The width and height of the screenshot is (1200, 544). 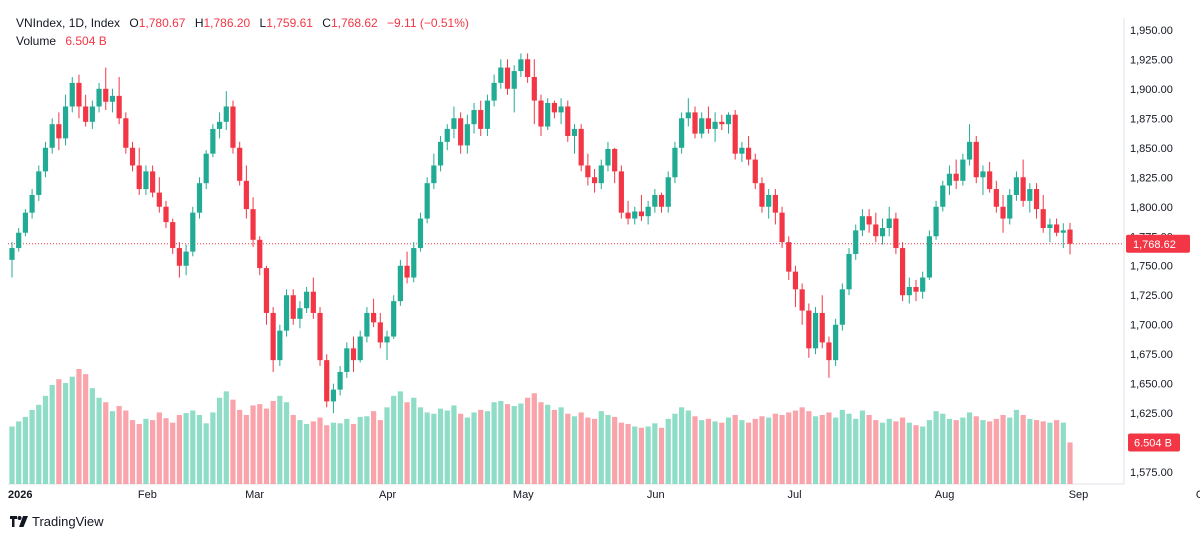 I want to click on time-tick-label: Mar, so click(x=254, y=495).